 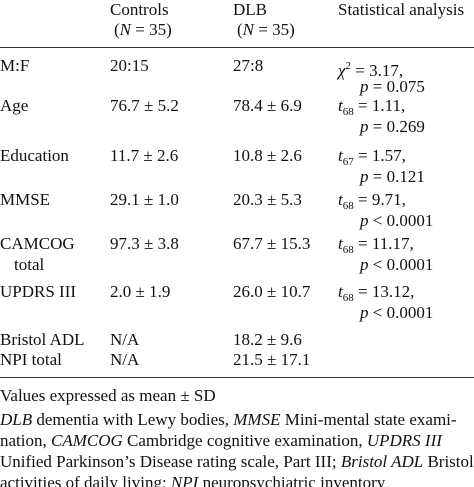 What do you see at coordinates (237, 377) in the screenshot?
I see `bottom-rule` at bounding box center [237, 377].